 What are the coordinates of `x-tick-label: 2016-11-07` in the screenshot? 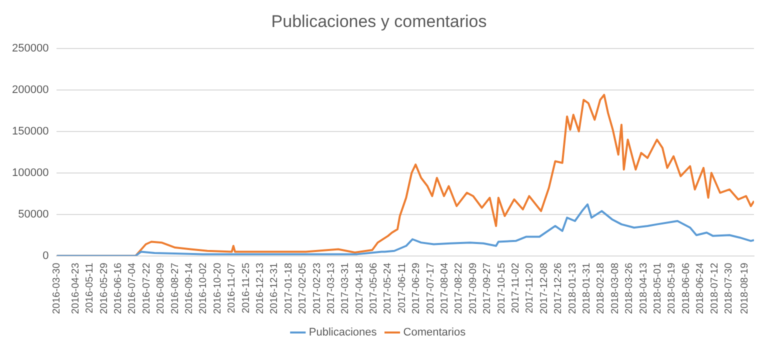 It's located at (232, 288).